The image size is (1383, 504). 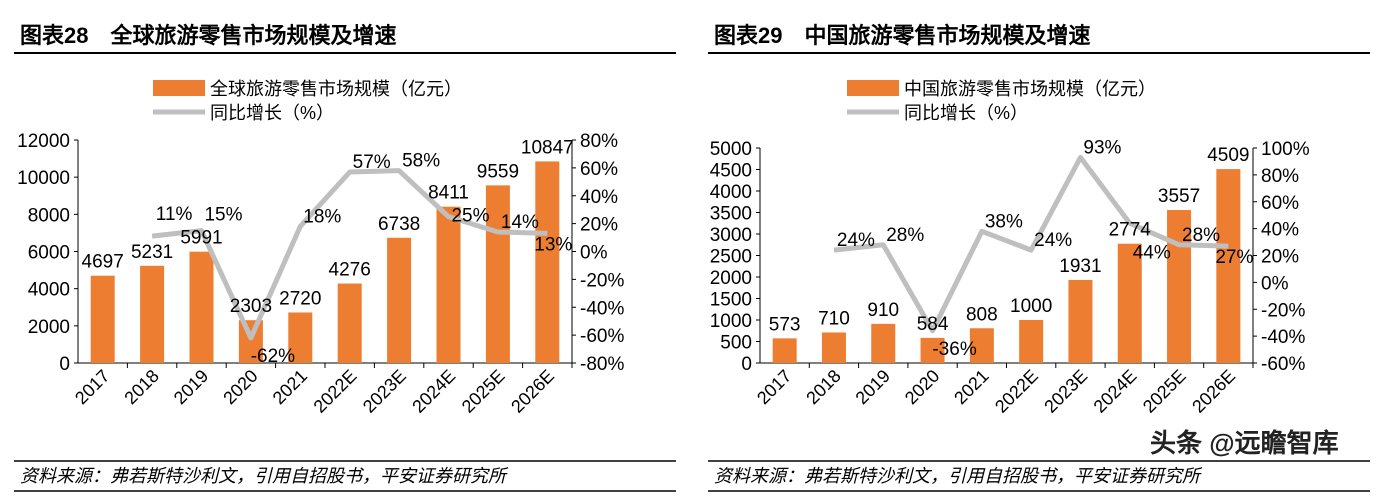 What do you see at coordinates (141, 387) in the screenshot?
I see `x-tick-label: 2018` at bounding box center [141, 387].